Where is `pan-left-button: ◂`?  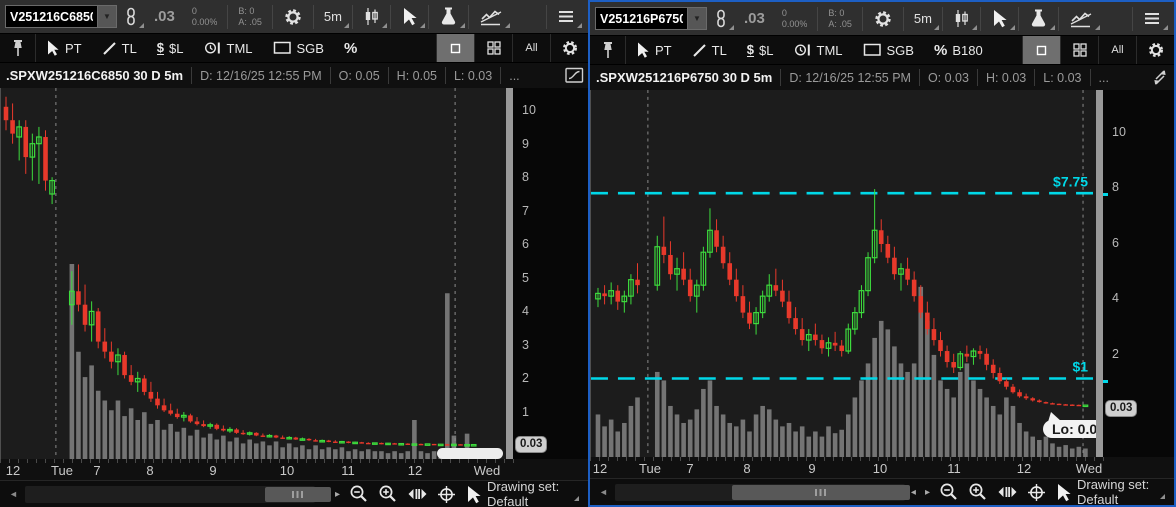 pan-left-button: ◂ is located at coordinates (913, 492).